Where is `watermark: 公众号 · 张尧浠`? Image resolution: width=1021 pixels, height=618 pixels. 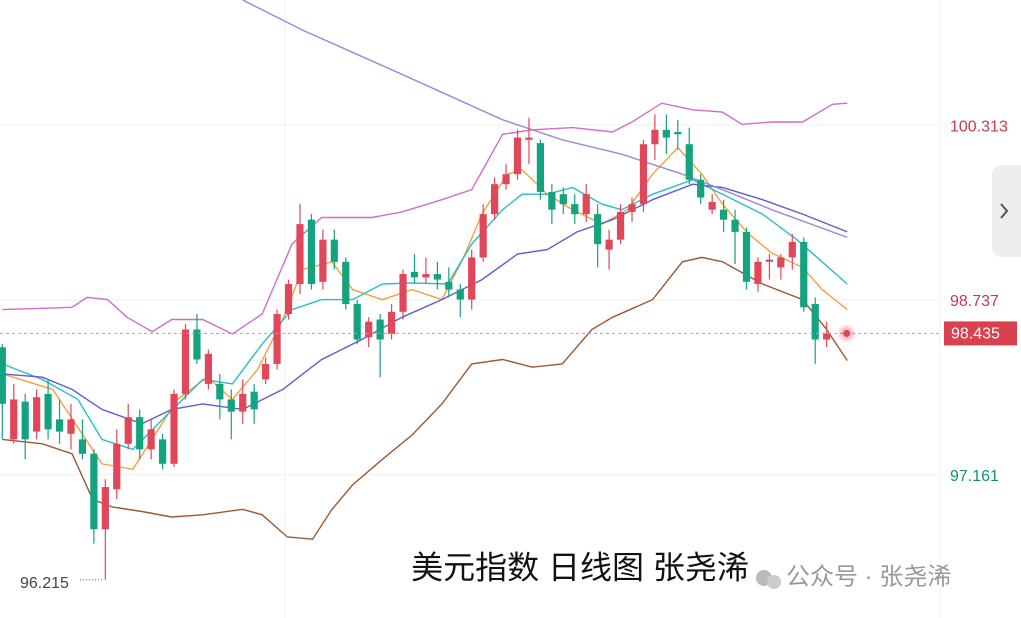
watermark: 公众号 · 张尧浠 is located at coordinates (853, 576).